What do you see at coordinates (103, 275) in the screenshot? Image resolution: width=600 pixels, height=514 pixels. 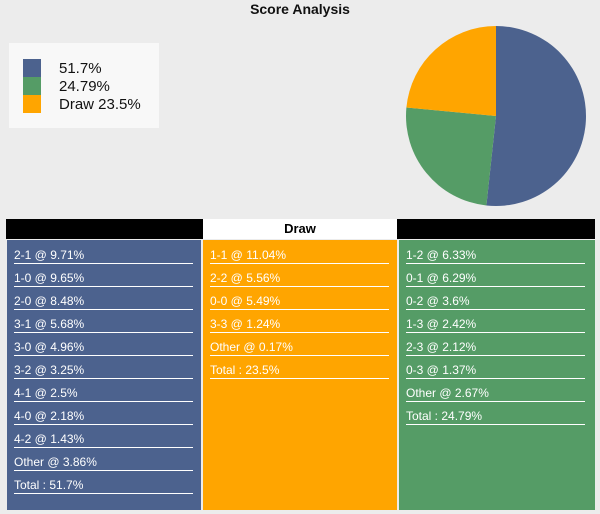 I see `home-score-row: 1-0 @ 9.65%` at bounding box center [103, 275].